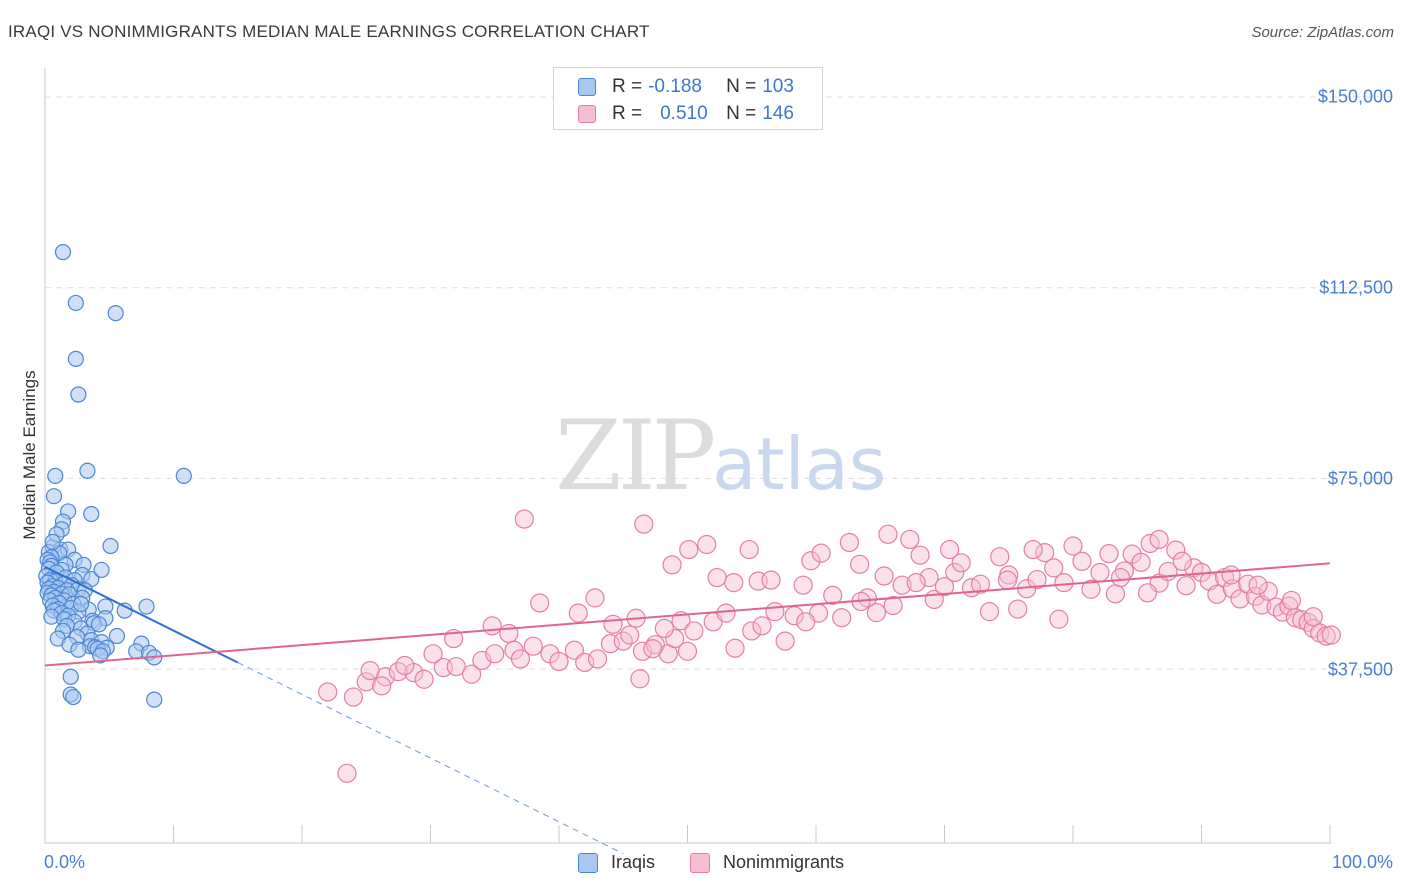 This screenshot has height=892, width=1406. I want to click on x-tick-label-max: 100.0%, so click(1362, 862).